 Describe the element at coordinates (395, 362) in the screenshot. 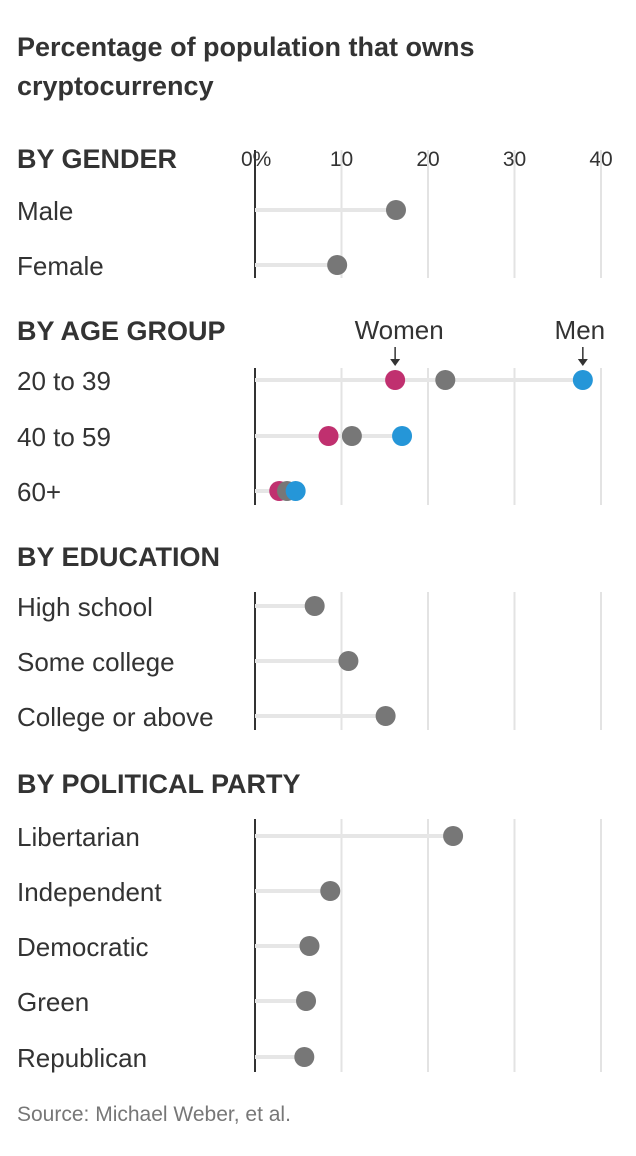

I see `legend-women-arrowhead` at that location.